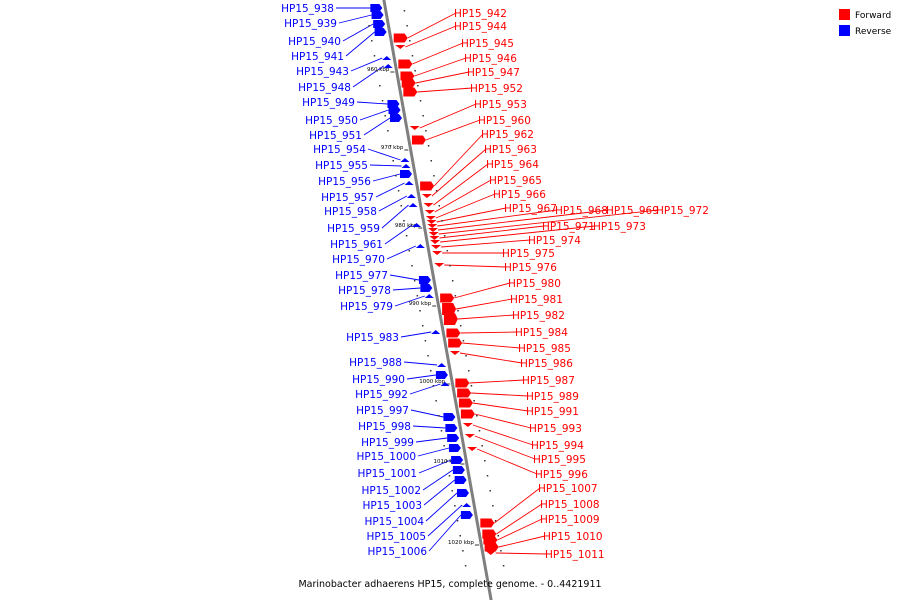  I want to click on forward-gene-label: HP15_944, so click(480, 27).